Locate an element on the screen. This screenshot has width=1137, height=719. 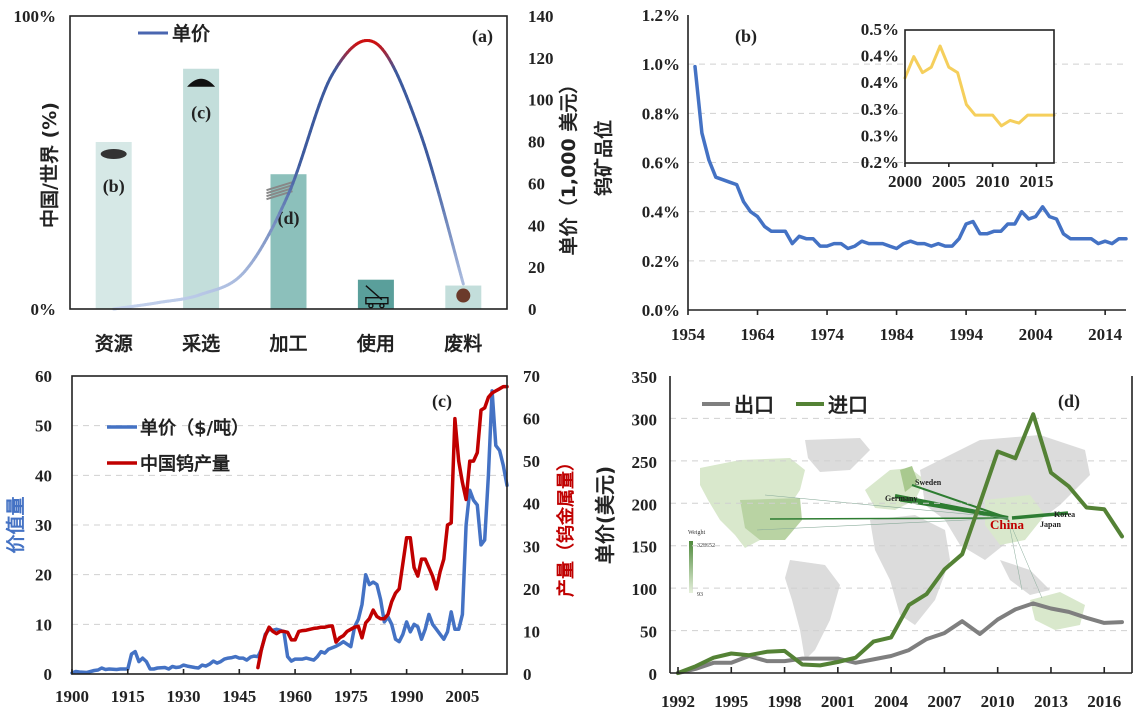
bar-采选 is located at coordinates (201, 189).